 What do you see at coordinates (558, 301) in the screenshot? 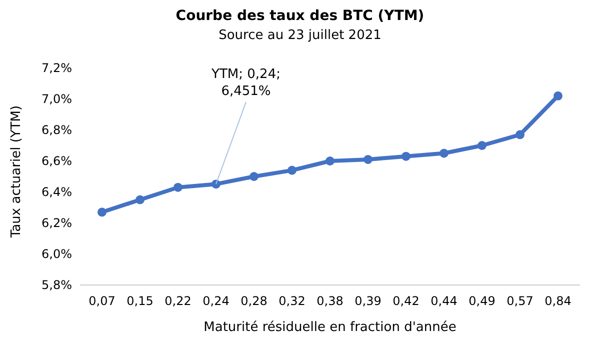
I see `x-tick-label: 0,84` at bounding box center [558, 301].